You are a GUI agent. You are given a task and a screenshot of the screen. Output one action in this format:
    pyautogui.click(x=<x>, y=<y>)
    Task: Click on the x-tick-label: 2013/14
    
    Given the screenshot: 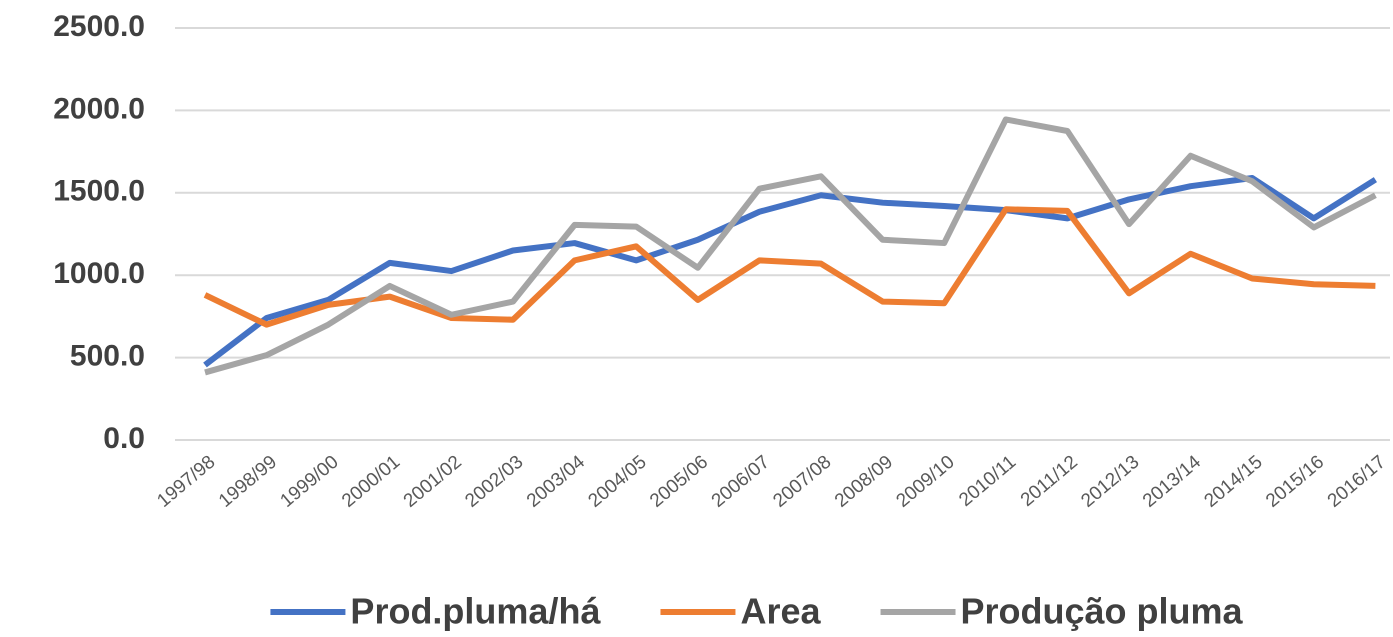 What is the action you would take?
    pyautogui.click(x=1172, y=481)
    